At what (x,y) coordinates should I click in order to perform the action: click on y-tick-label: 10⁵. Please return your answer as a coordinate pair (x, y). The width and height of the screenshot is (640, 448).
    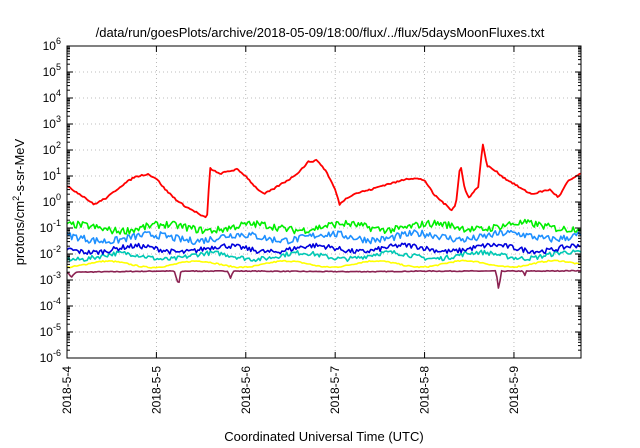
    Looking at the image, I should click on (52, 70).